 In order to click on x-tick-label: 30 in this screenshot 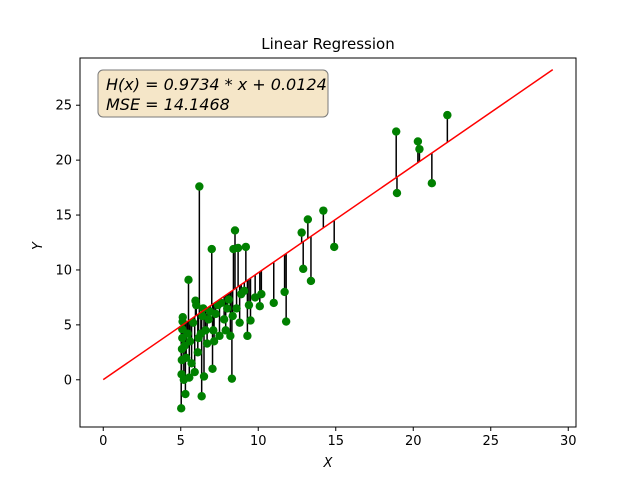, I will do `click(568, 441)`.